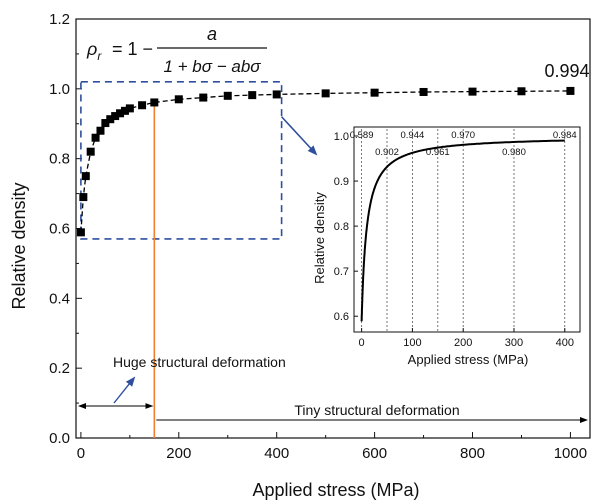 The height and width of the screenshot is (500, 596). Describe the element at coordinates (566, 71) in the screenshot. I see `end-value-label: 0.994` at that location.